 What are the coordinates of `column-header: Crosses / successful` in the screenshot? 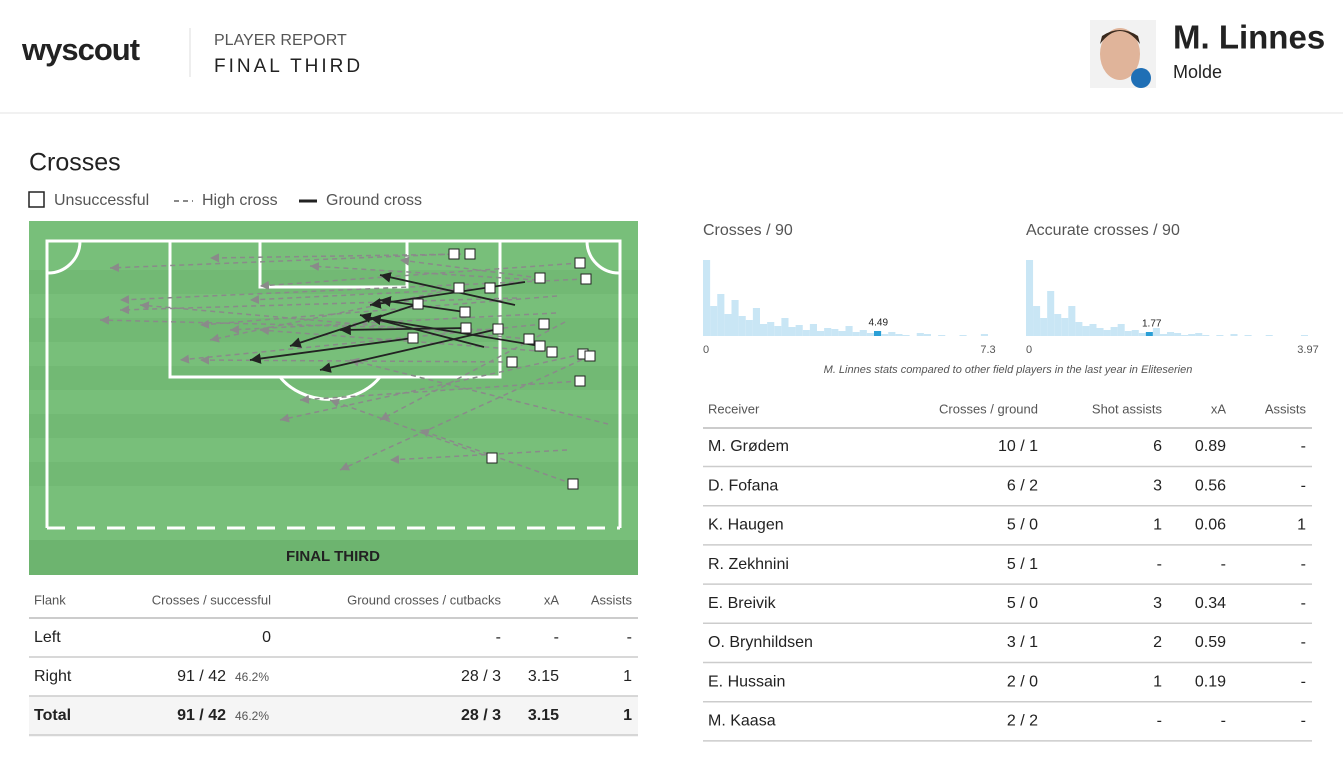 It's located at (211, 599).